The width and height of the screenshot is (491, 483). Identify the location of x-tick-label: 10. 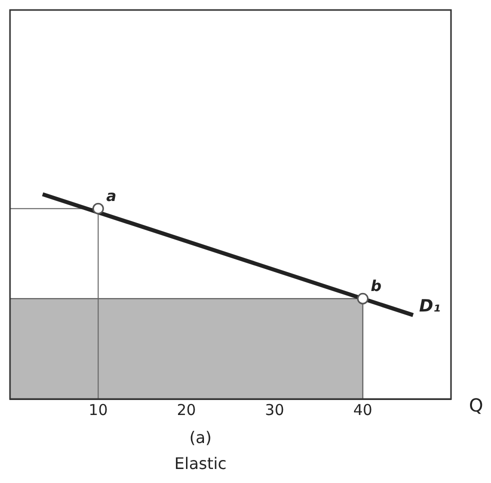
(98, 409).